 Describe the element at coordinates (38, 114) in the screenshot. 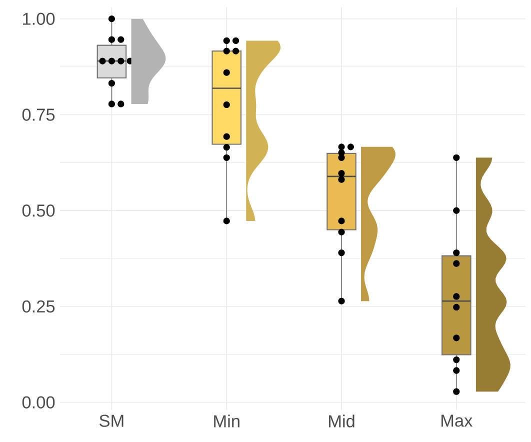

I see `y-tick-label: 0.75` at that location.